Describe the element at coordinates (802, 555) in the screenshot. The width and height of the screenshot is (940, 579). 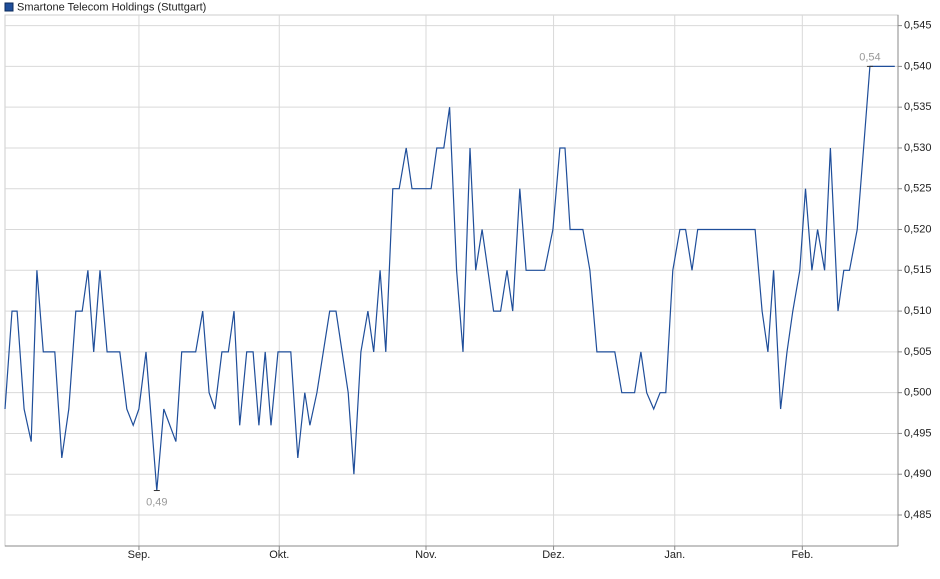
I see `x-tick-label: Feb.` at that location.